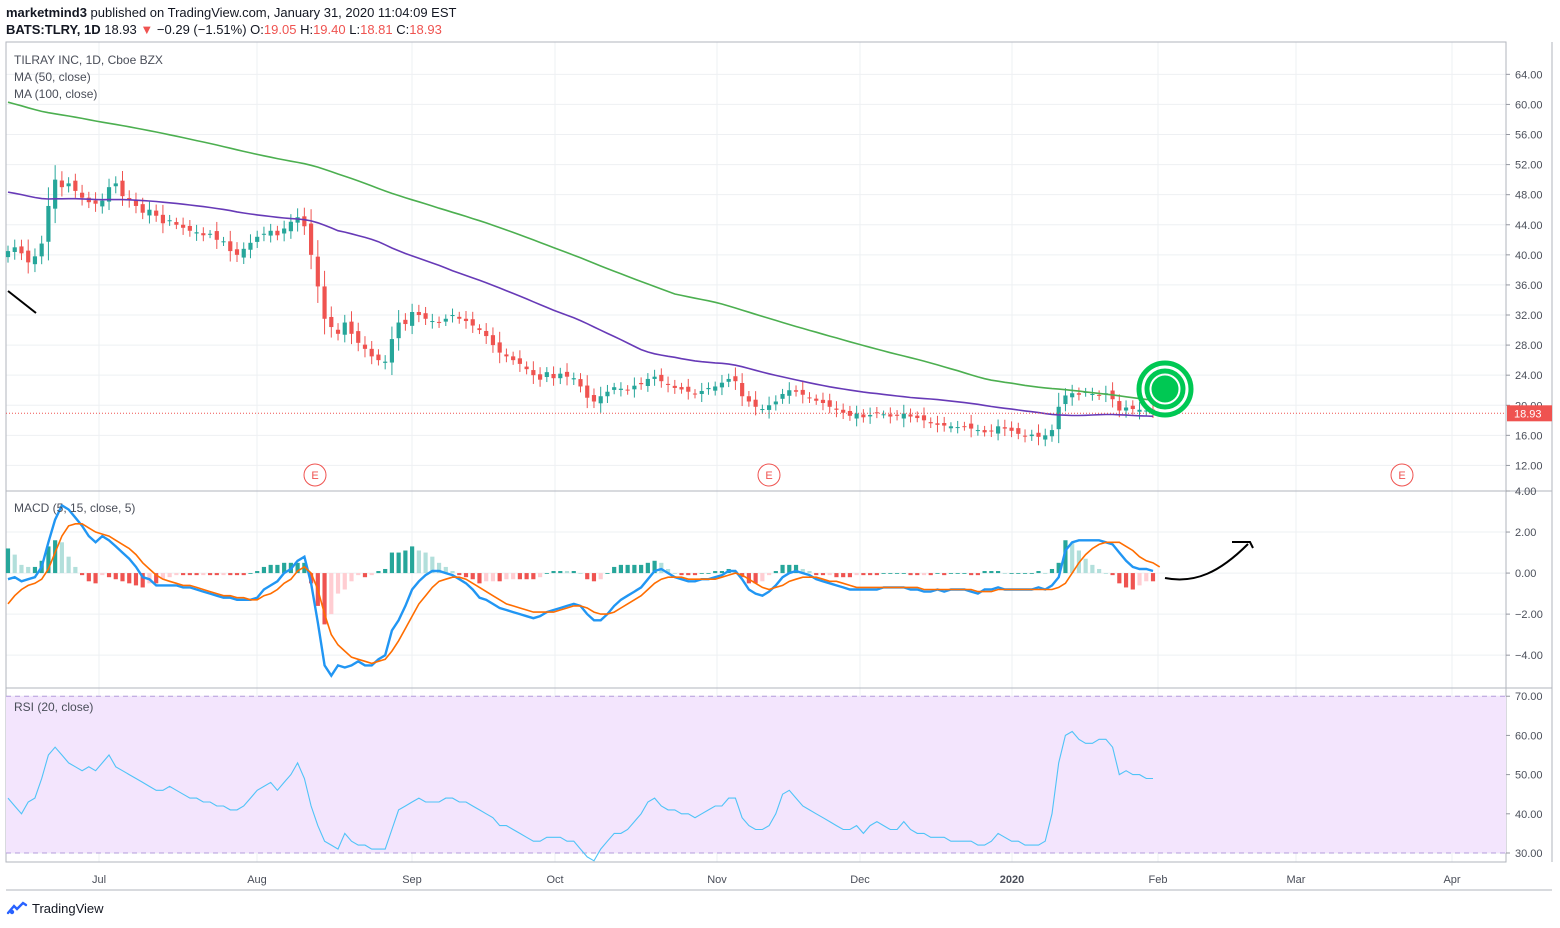 The image size is (1560, 928). Describe the element at coordinates (53, 29) in the screenshot. I see `symbol-label: BATS:TLRY, 1D` at that location.